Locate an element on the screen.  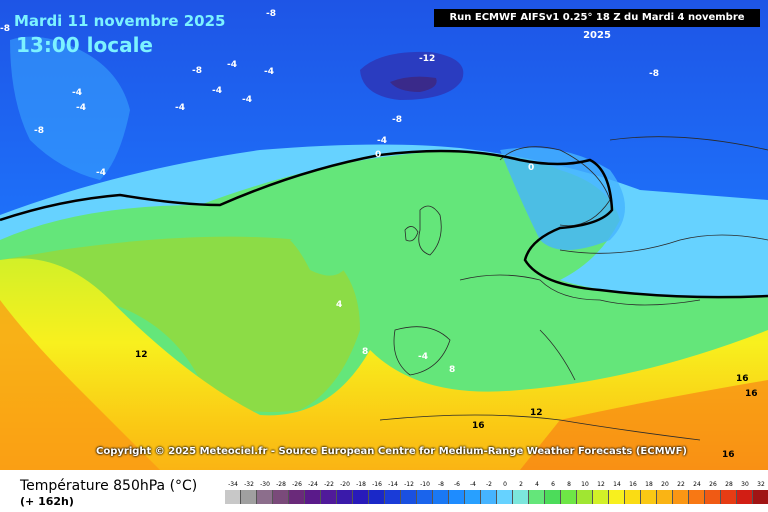
scale-cell: 14 is located at coordinates (617, 491).